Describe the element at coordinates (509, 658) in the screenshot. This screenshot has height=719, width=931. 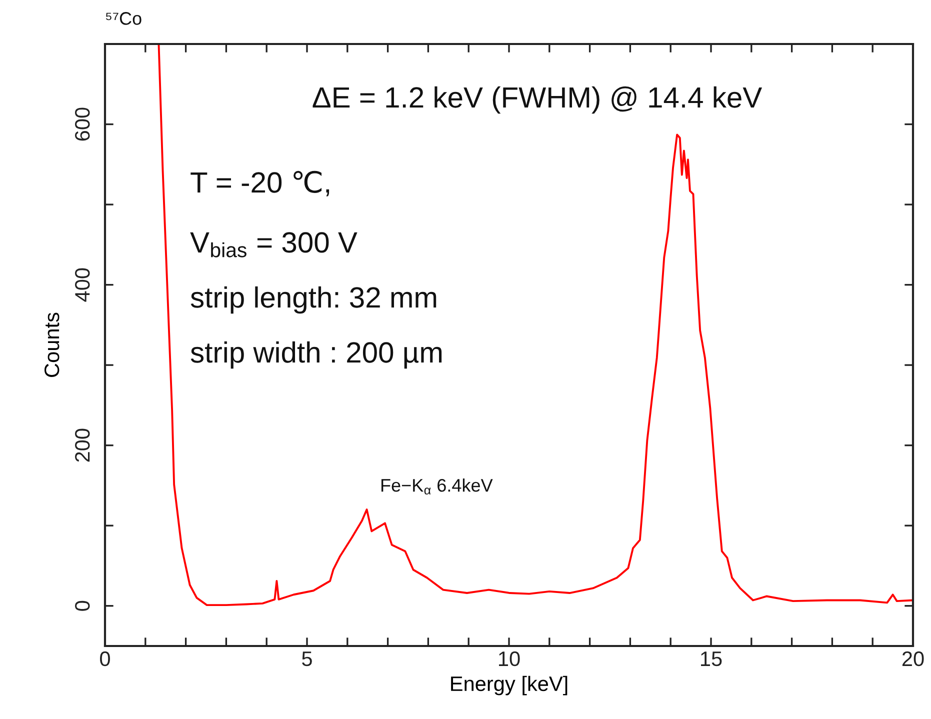
I see `x-tick-label: 10` at that location.